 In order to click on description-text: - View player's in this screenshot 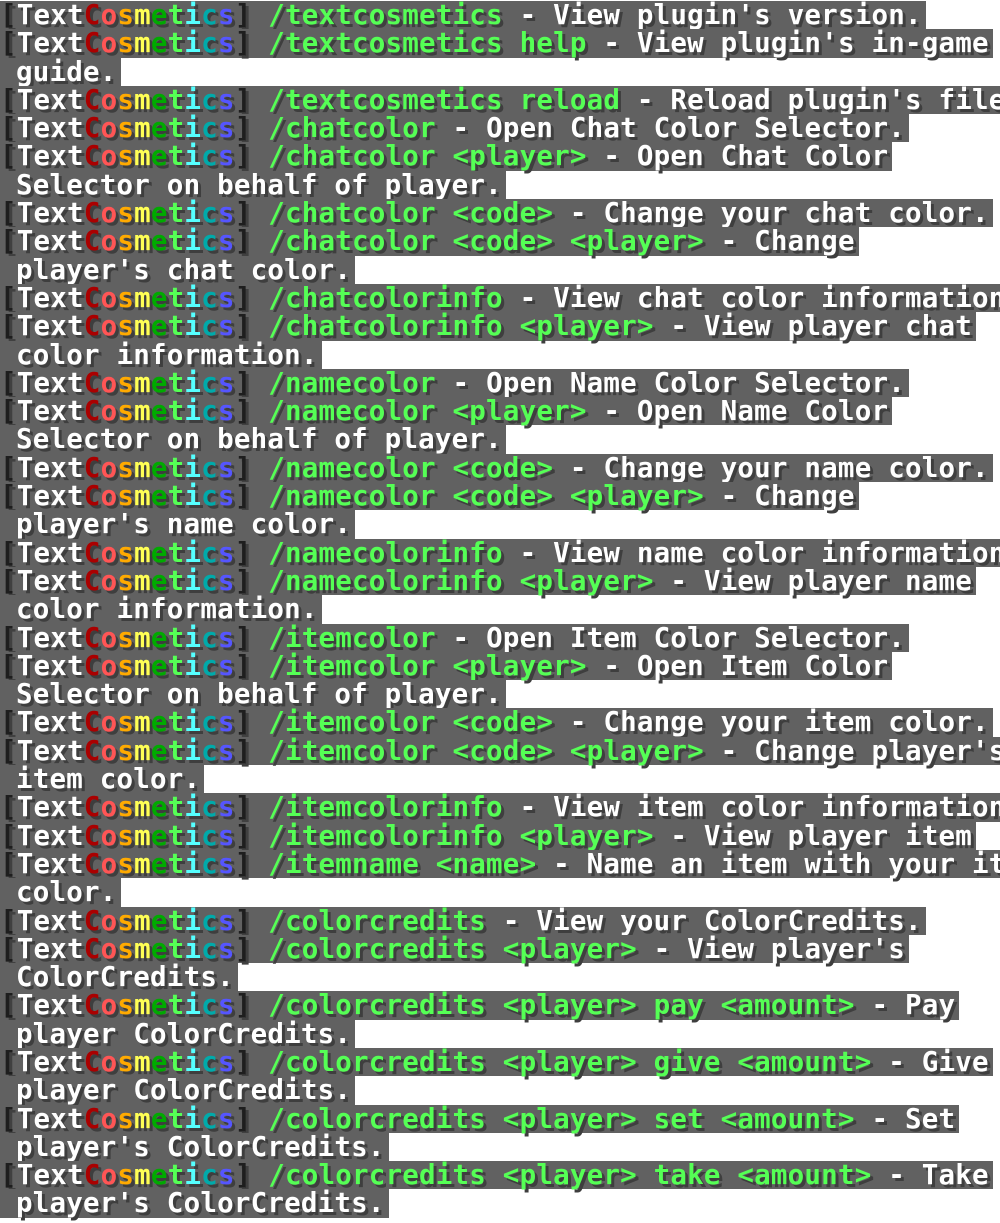, I will do `click(770, 948)`.